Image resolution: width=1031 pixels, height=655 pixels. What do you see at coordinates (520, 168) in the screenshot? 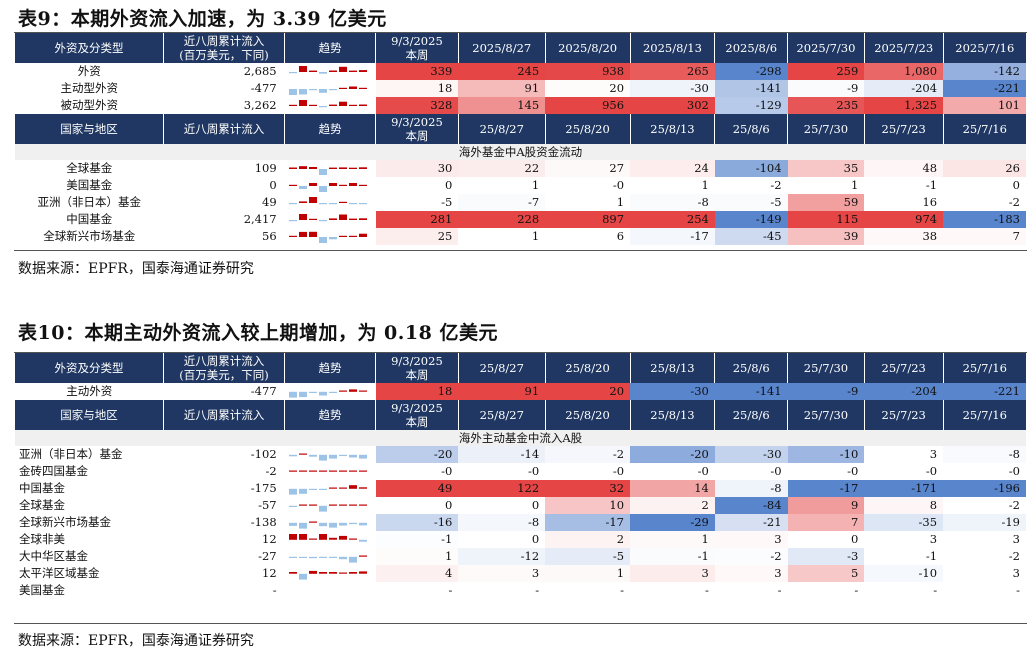
I see `table-row: 全球基金 109 30 22 27 24 -104 35 48 26` at bounding box center [520, 168].